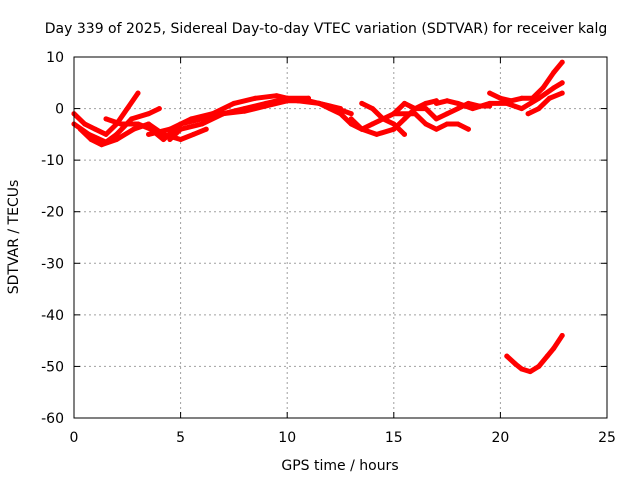  Describe the element at coordinates (287, 438) in the screenshot. I see `x-tick-label: 10` at that location.